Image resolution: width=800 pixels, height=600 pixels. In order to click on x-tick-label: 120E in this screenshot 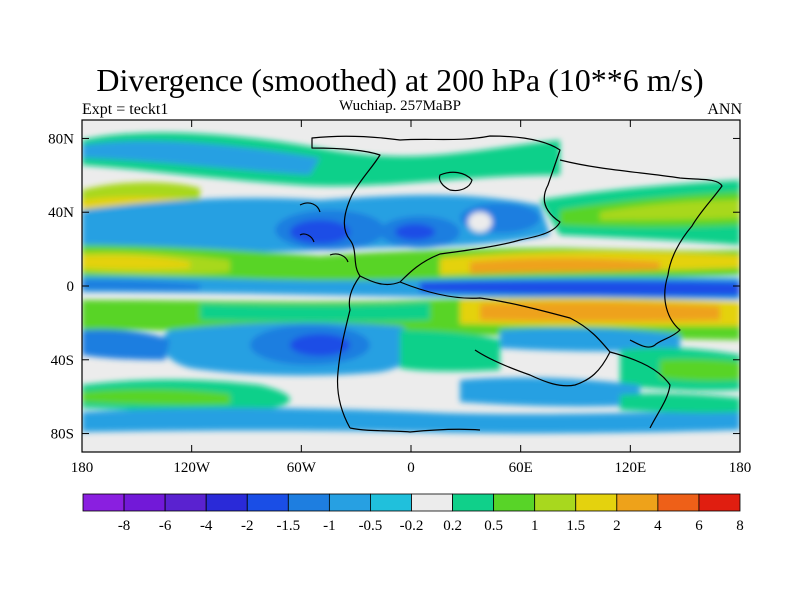, I will do `click(630, 468)`.